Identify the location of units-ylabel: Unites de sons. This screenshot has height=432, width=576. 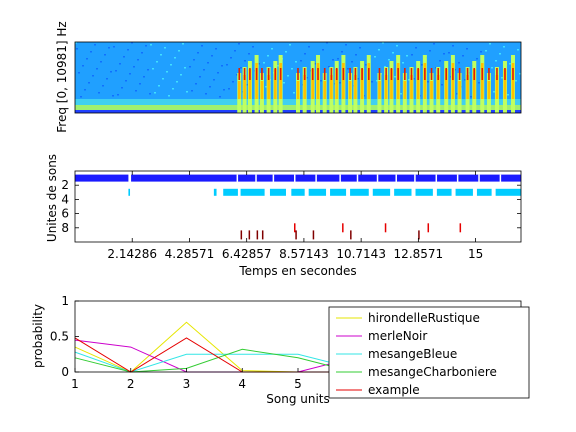
(52, 198).